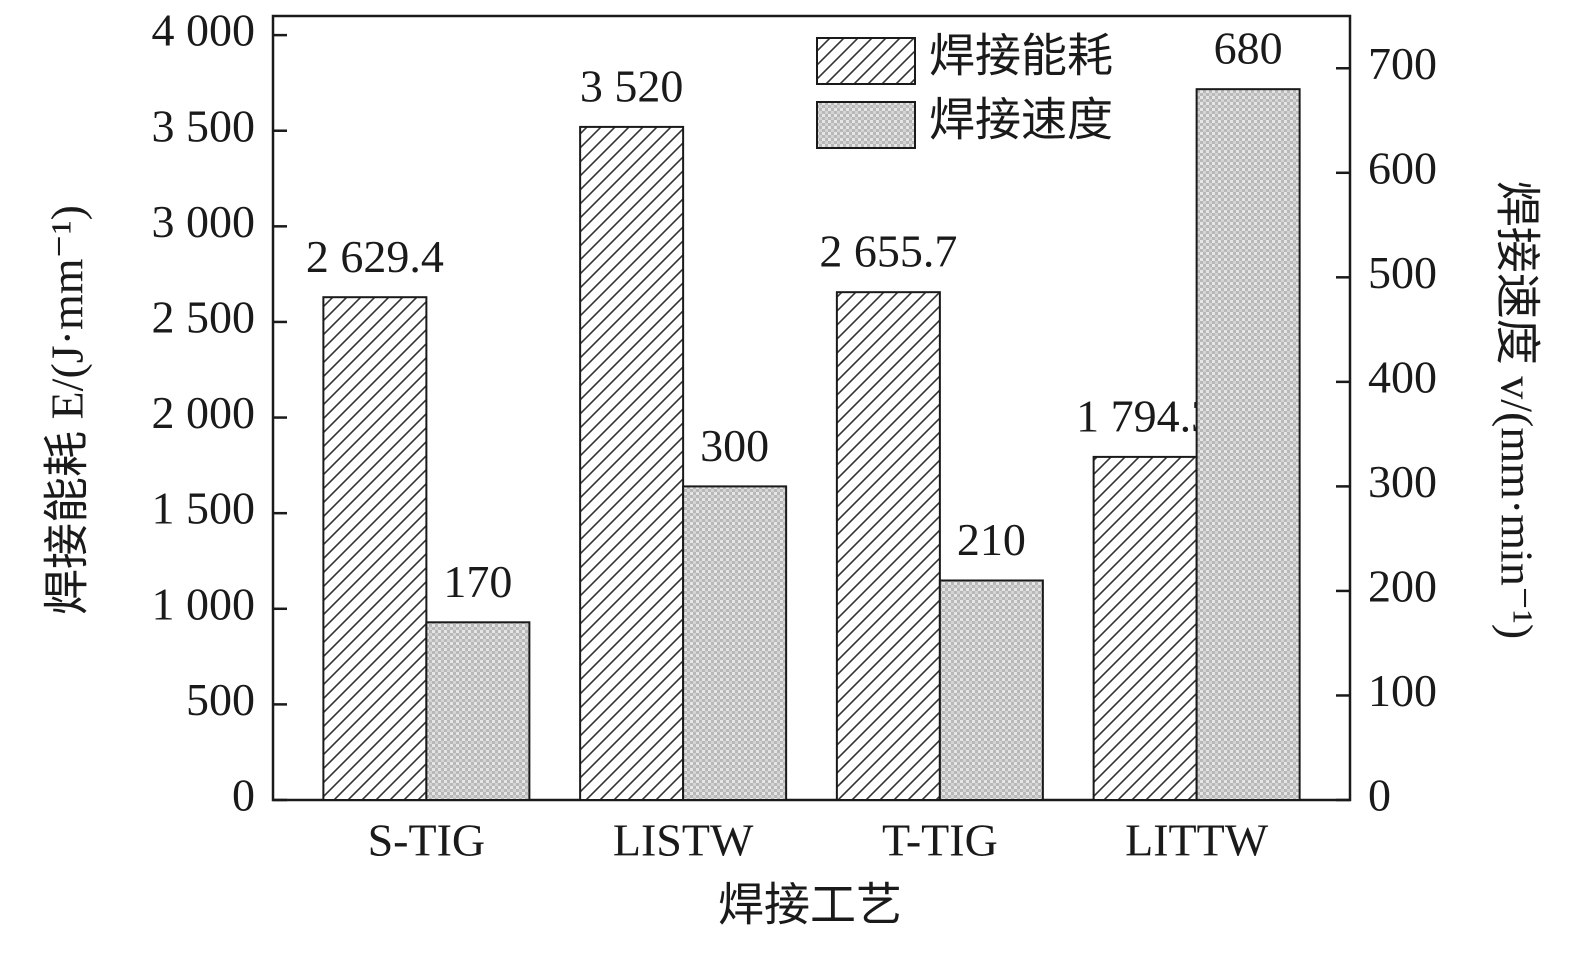 Image resolution: width=1575 pixels, height=964 pixels. Describe the element at coordinates (991, 539) in the screenshot. I see `value-label: 210` at that location.